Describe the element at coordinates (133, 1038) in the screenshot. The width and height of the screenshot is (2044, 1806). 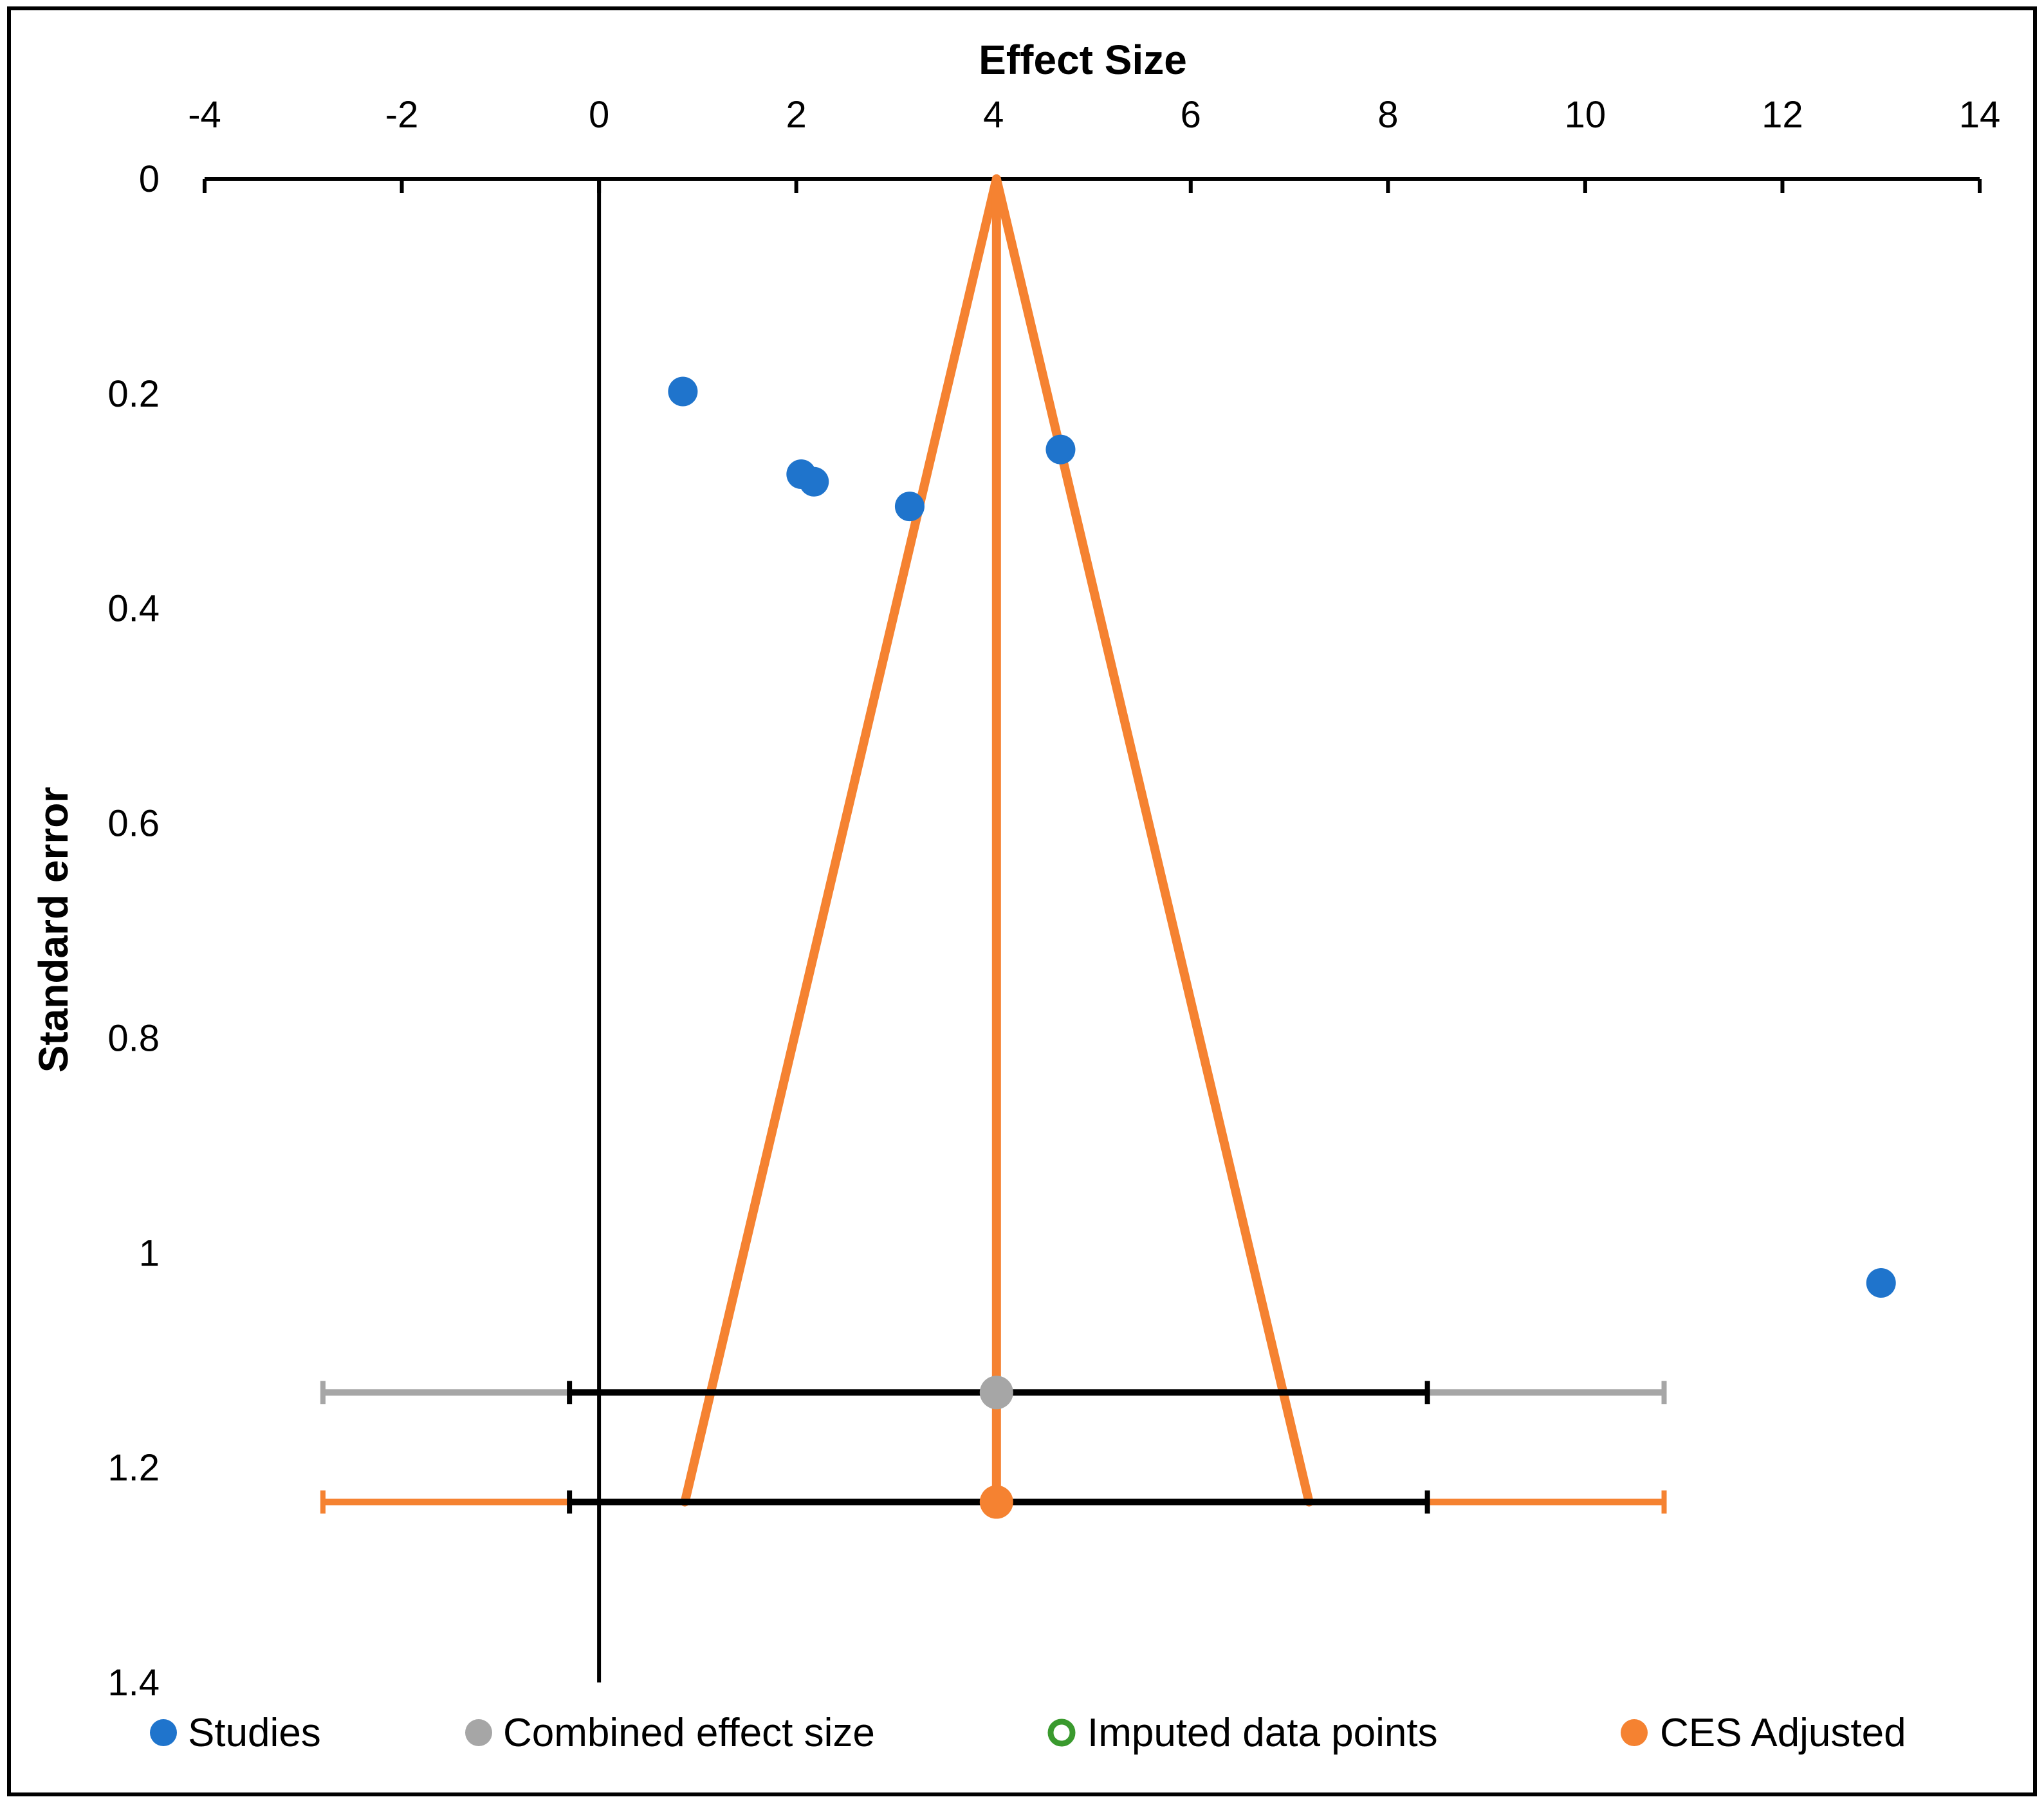
I see `y-tick-label: 0.8` at that location.